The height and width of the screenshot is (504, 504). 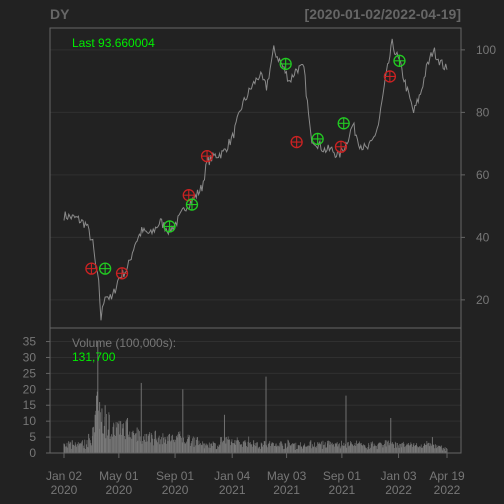 What do you see at coordinates (30, 357) in the screenshot?
I see `volume-y-tick-label: 30` at bounding box center [30, 357].